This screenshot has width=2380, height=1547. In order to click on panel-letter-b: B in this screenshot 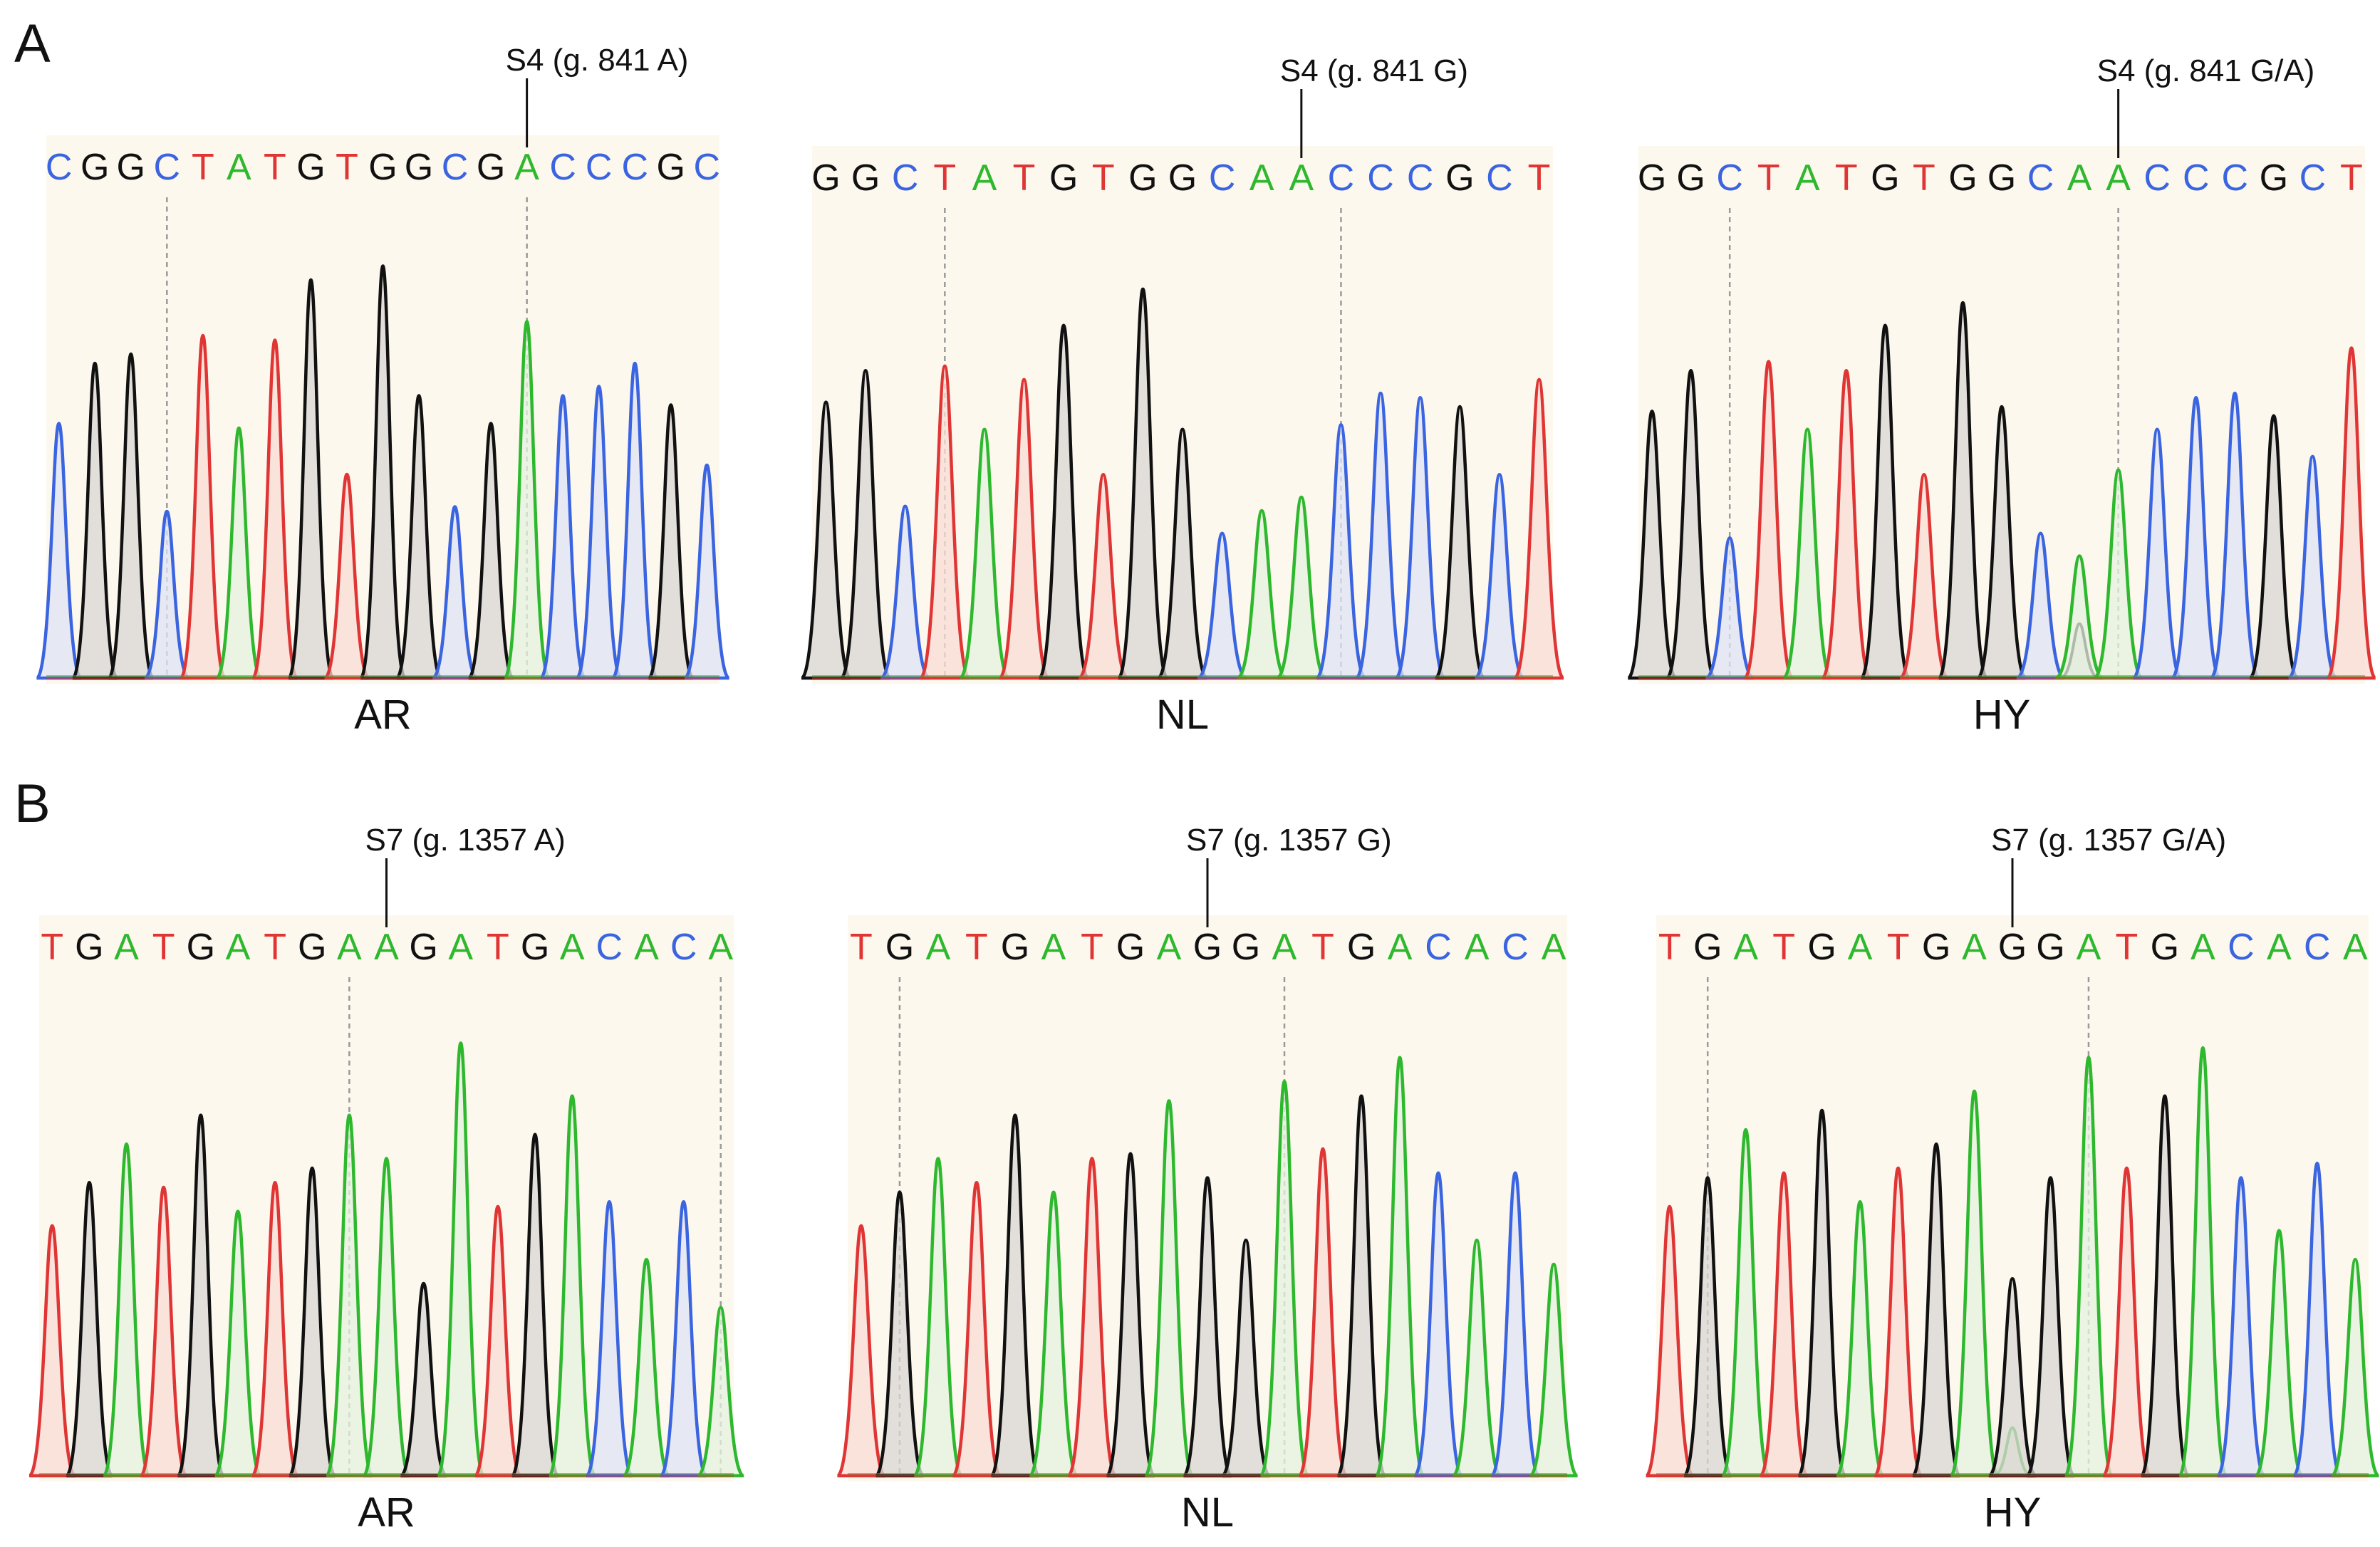, I will do `click(32, 804)`.